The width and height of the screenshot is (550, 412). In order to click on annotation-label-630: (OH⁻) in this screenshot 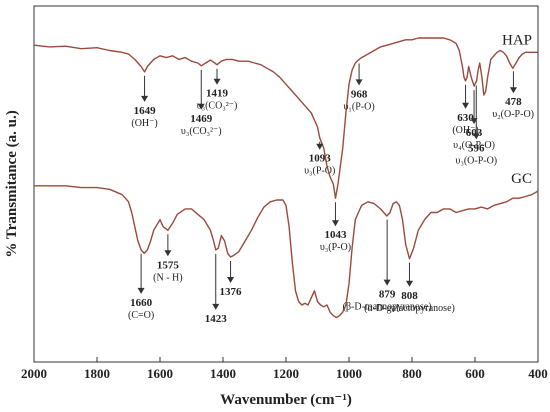, I will do `click(465, 130)`.